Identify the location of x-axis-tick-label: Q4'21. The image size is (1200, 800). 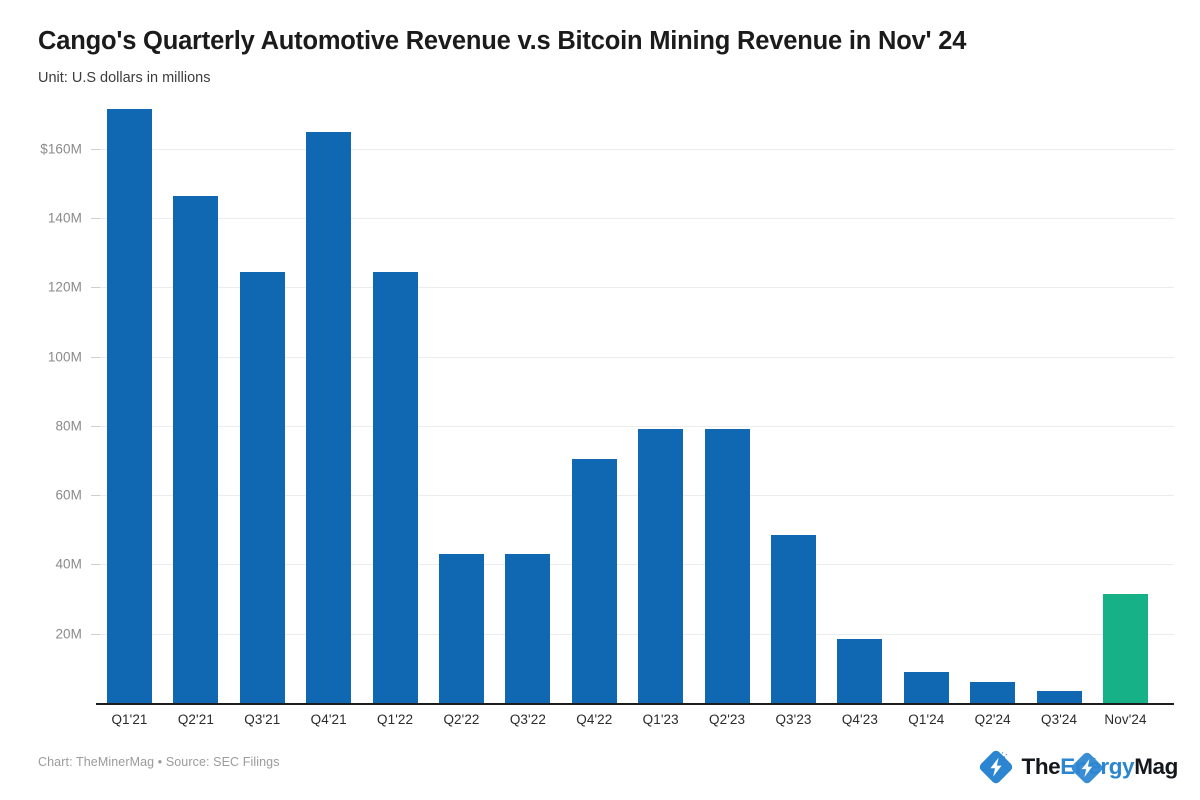
(328, 719).